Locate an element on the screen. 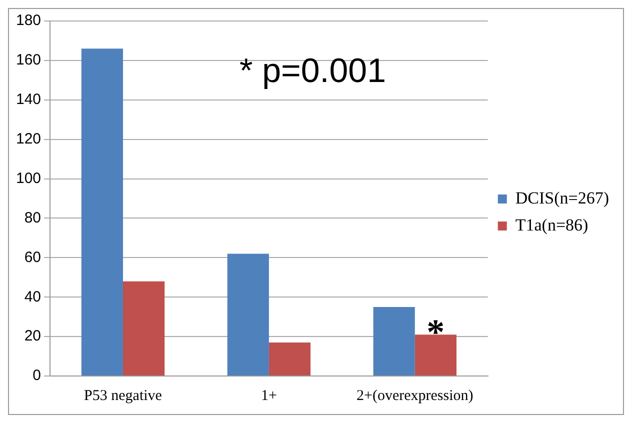  y-tick-label: 0 is located at coordinates (37, 375).